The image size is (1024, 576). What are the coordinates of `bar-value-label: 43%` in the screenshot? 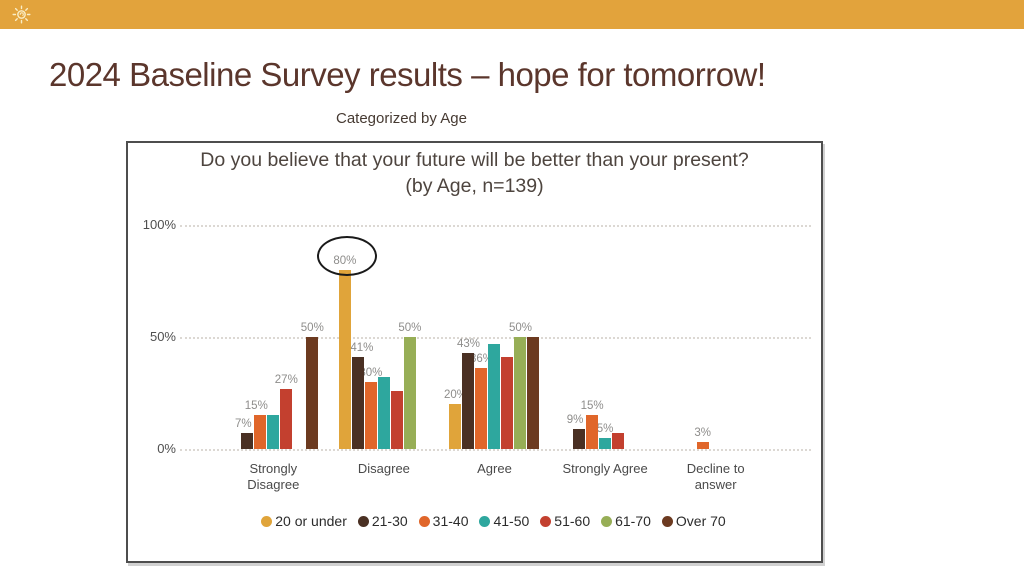 It's located at (468, 343).